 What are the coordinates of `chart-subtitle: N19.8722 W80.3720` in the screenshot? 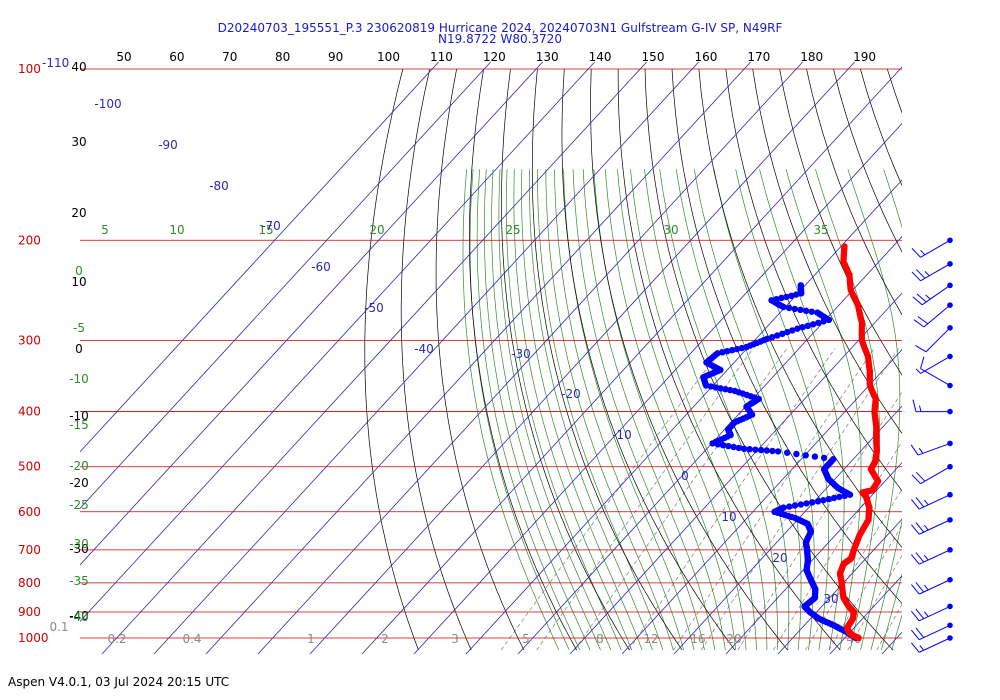 It's located at (500, 39).